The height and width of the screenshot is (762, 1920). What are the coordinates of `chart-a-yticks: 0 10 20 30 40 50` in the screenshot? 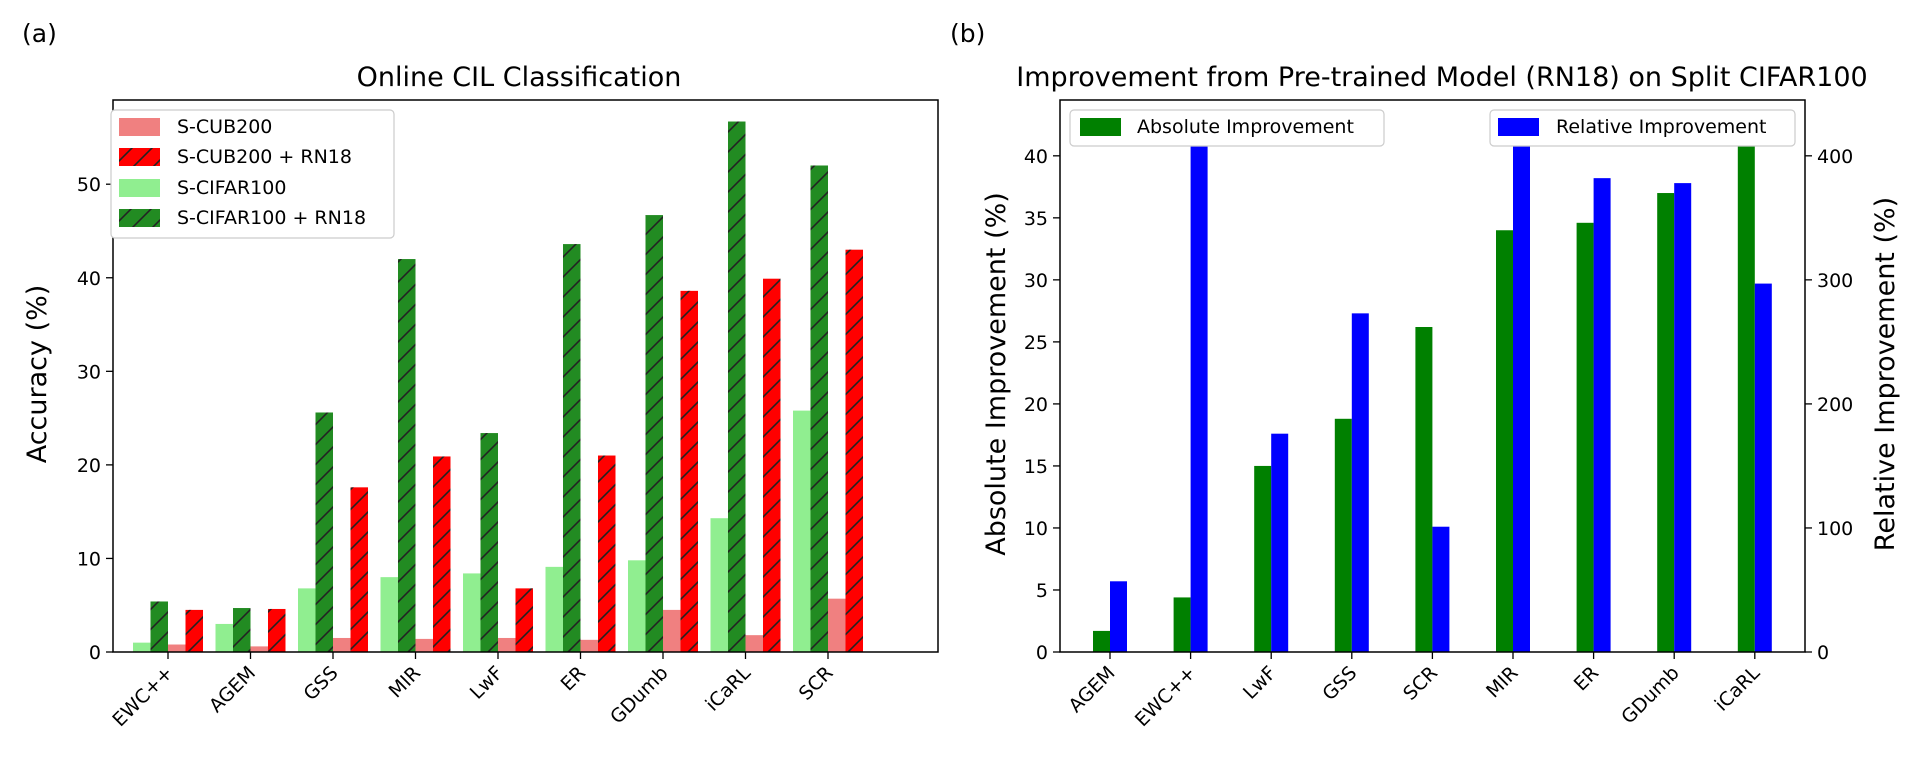 It's located at (95, 419).